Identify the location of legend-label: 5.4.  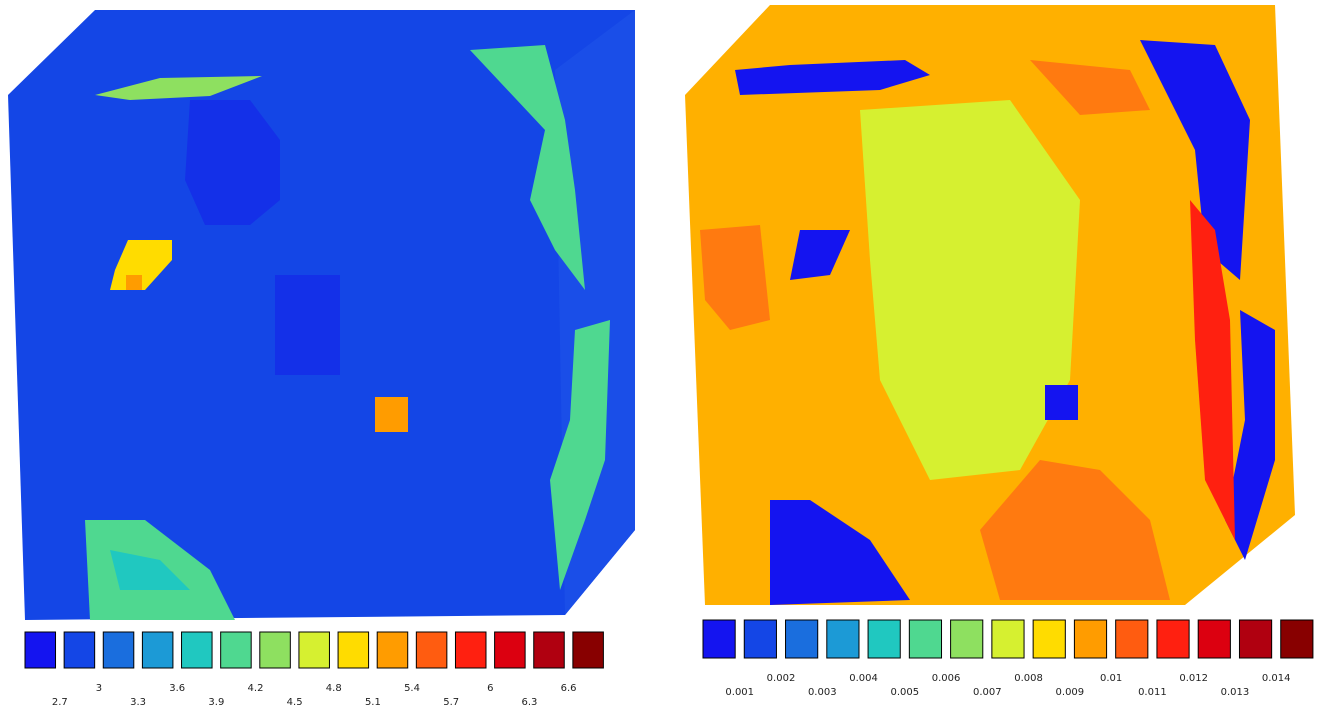
(412, 688).